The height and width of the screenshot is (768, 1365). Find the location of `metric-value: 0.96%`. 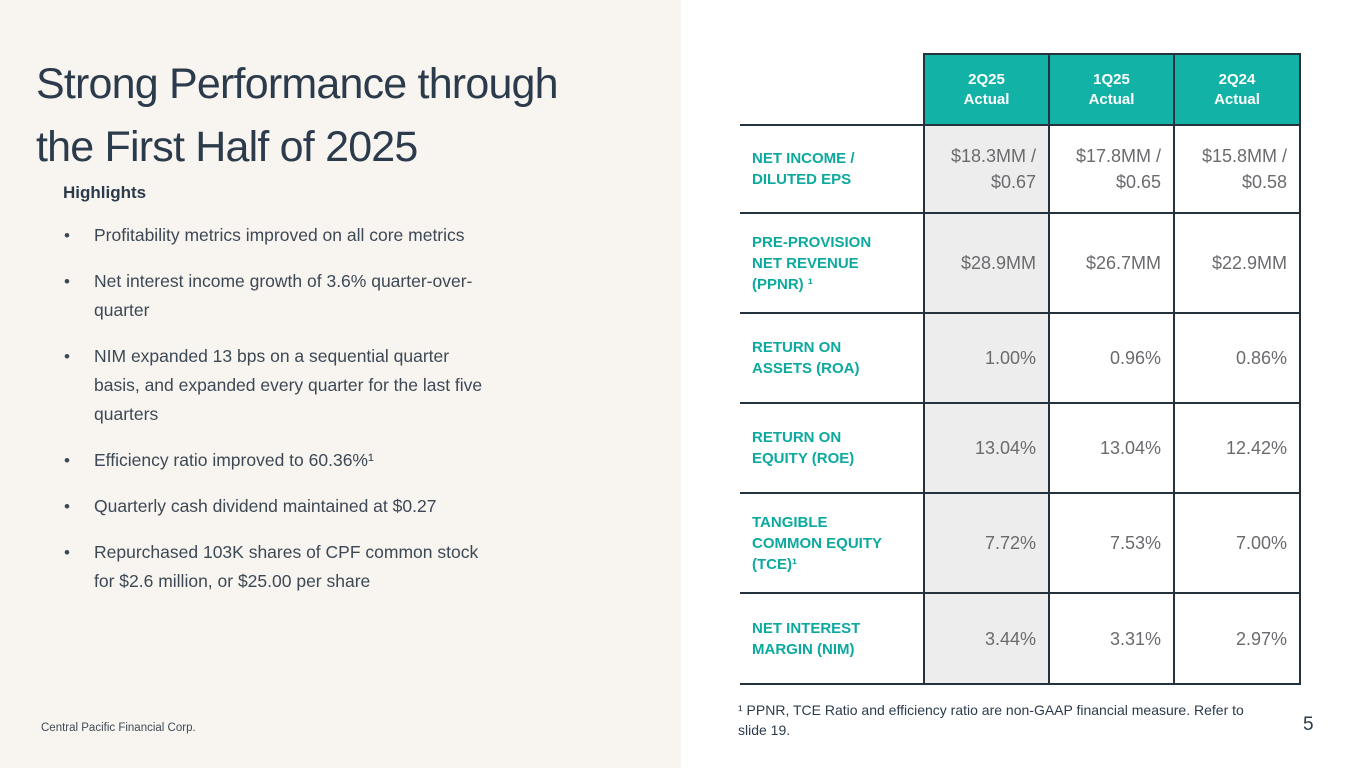

metric-value: 0.96% is located at coordinates (1111, 358).